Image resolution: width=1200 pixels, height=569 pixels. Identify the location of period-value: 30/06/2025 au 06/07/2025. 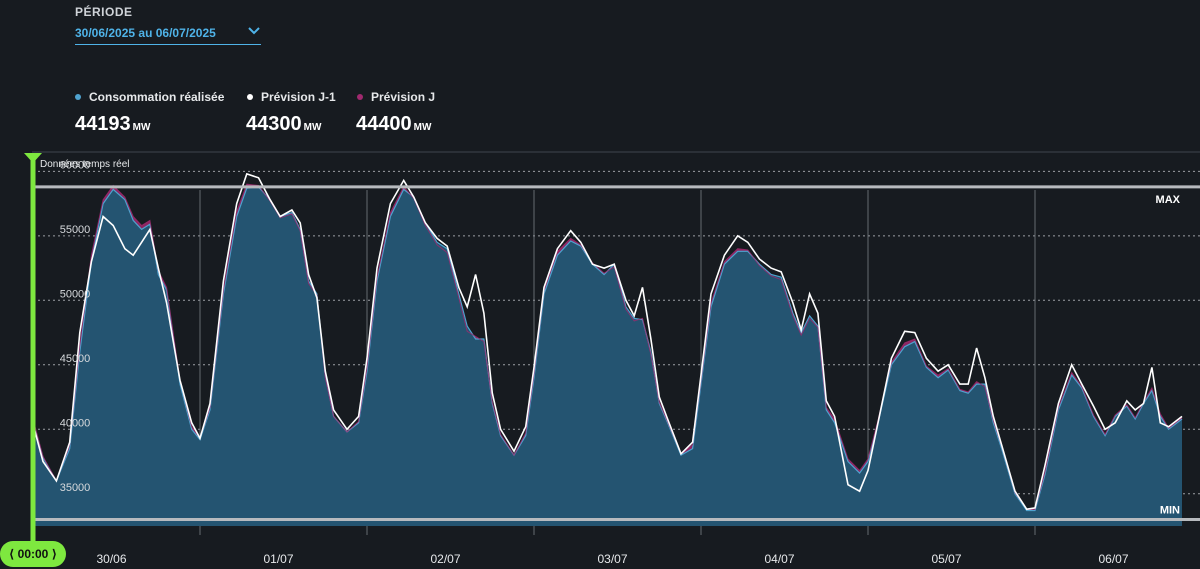
(145, 33).